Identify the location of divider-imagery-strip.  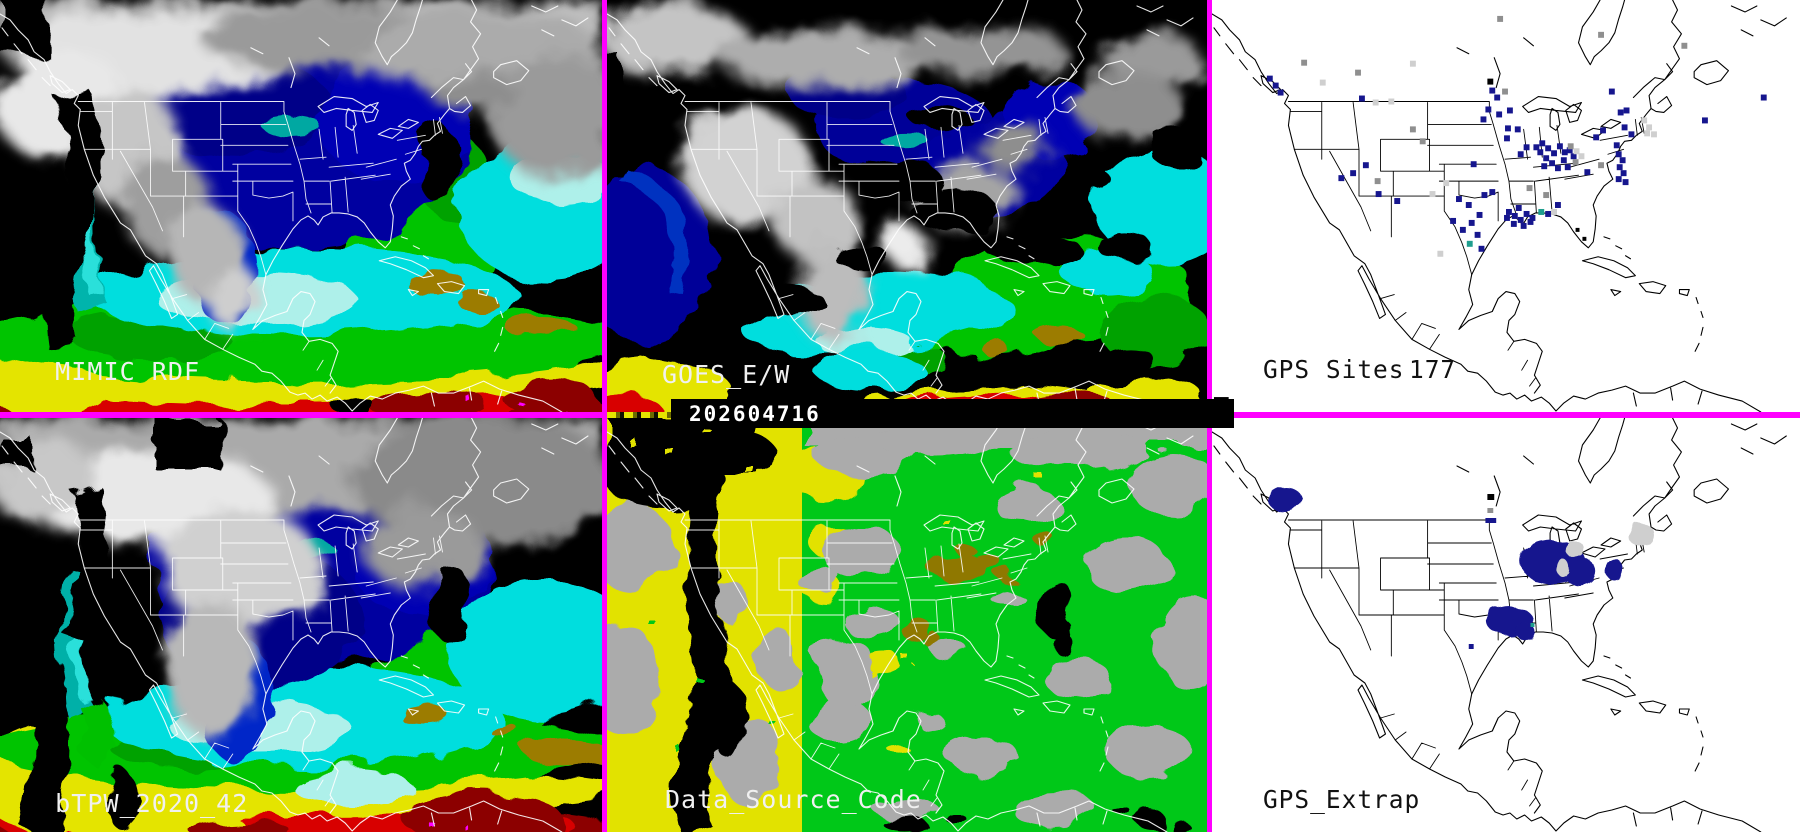
(639, 415).